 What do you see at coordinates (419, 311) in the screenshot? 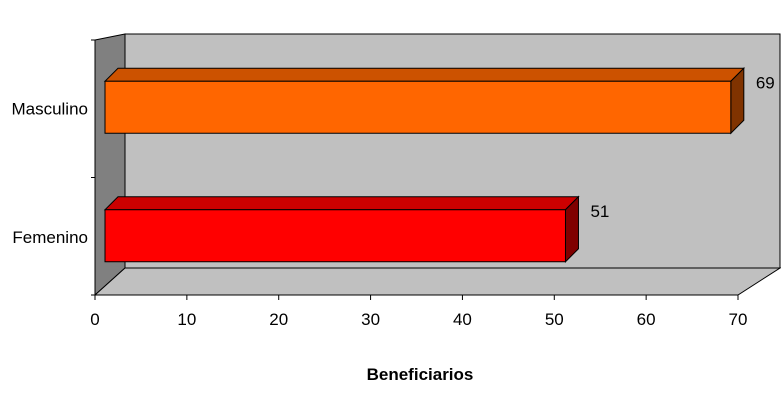
I see `x-axis: 0 10 20 30 40 50 60 70` at bounding box center [419, 311].